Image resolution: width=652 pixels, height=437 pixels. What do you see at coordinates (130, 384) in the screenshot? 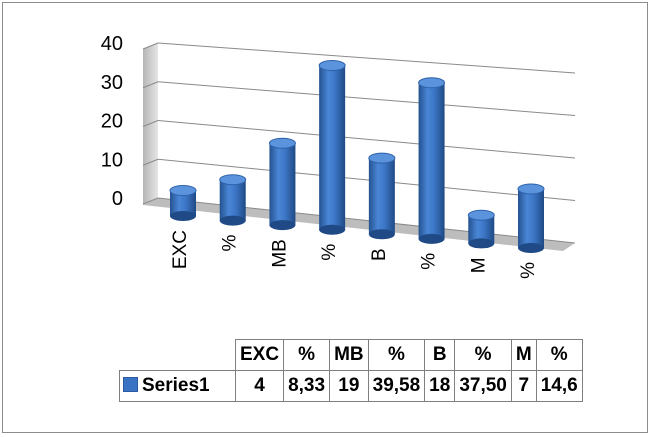
I see `legend-key-swatch` at bounding box center [130, 384].